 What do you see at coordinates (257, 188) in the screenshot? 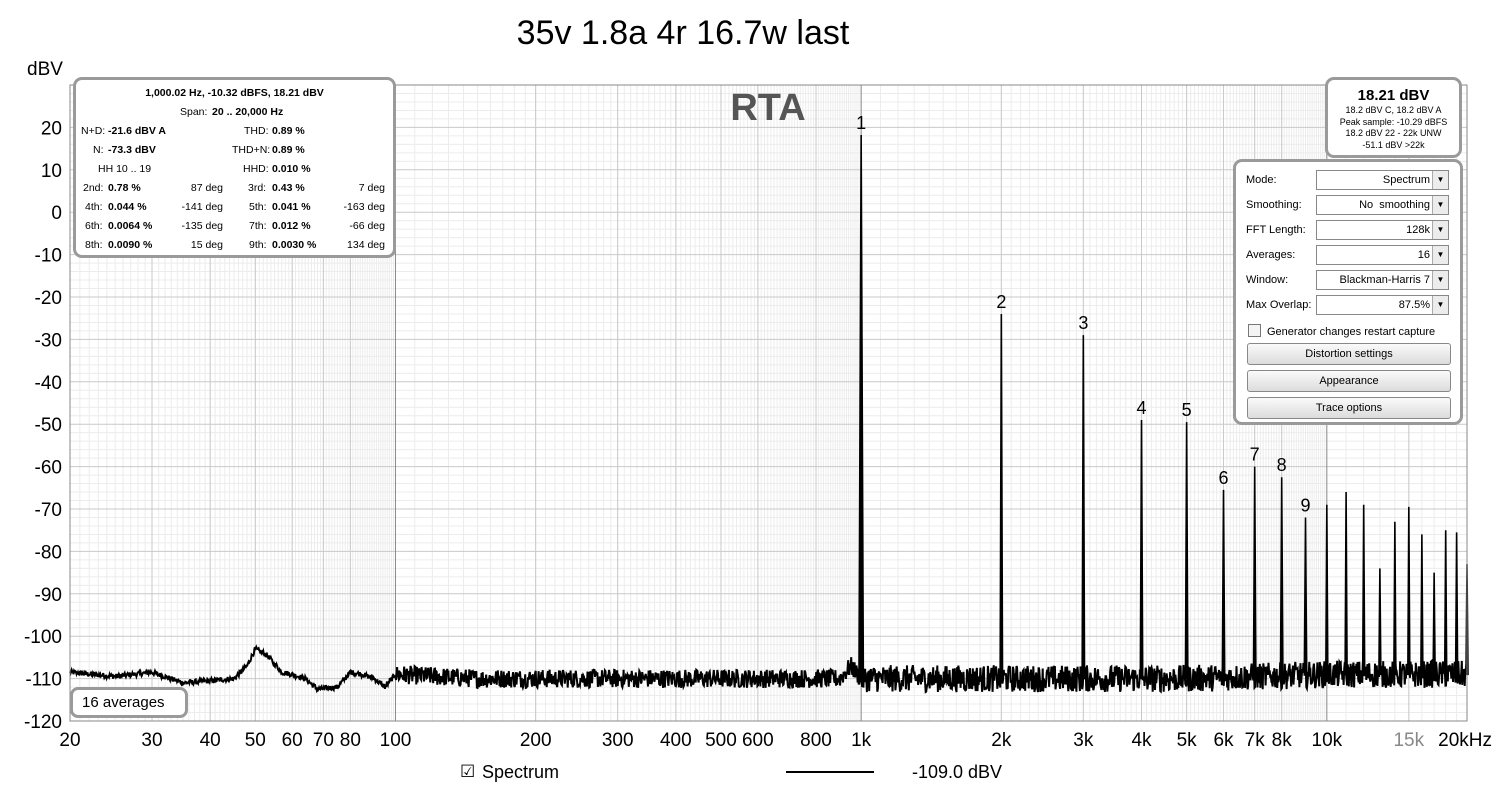
I see `harmonic-label: 3rd:` at bounding box center [257, 188].